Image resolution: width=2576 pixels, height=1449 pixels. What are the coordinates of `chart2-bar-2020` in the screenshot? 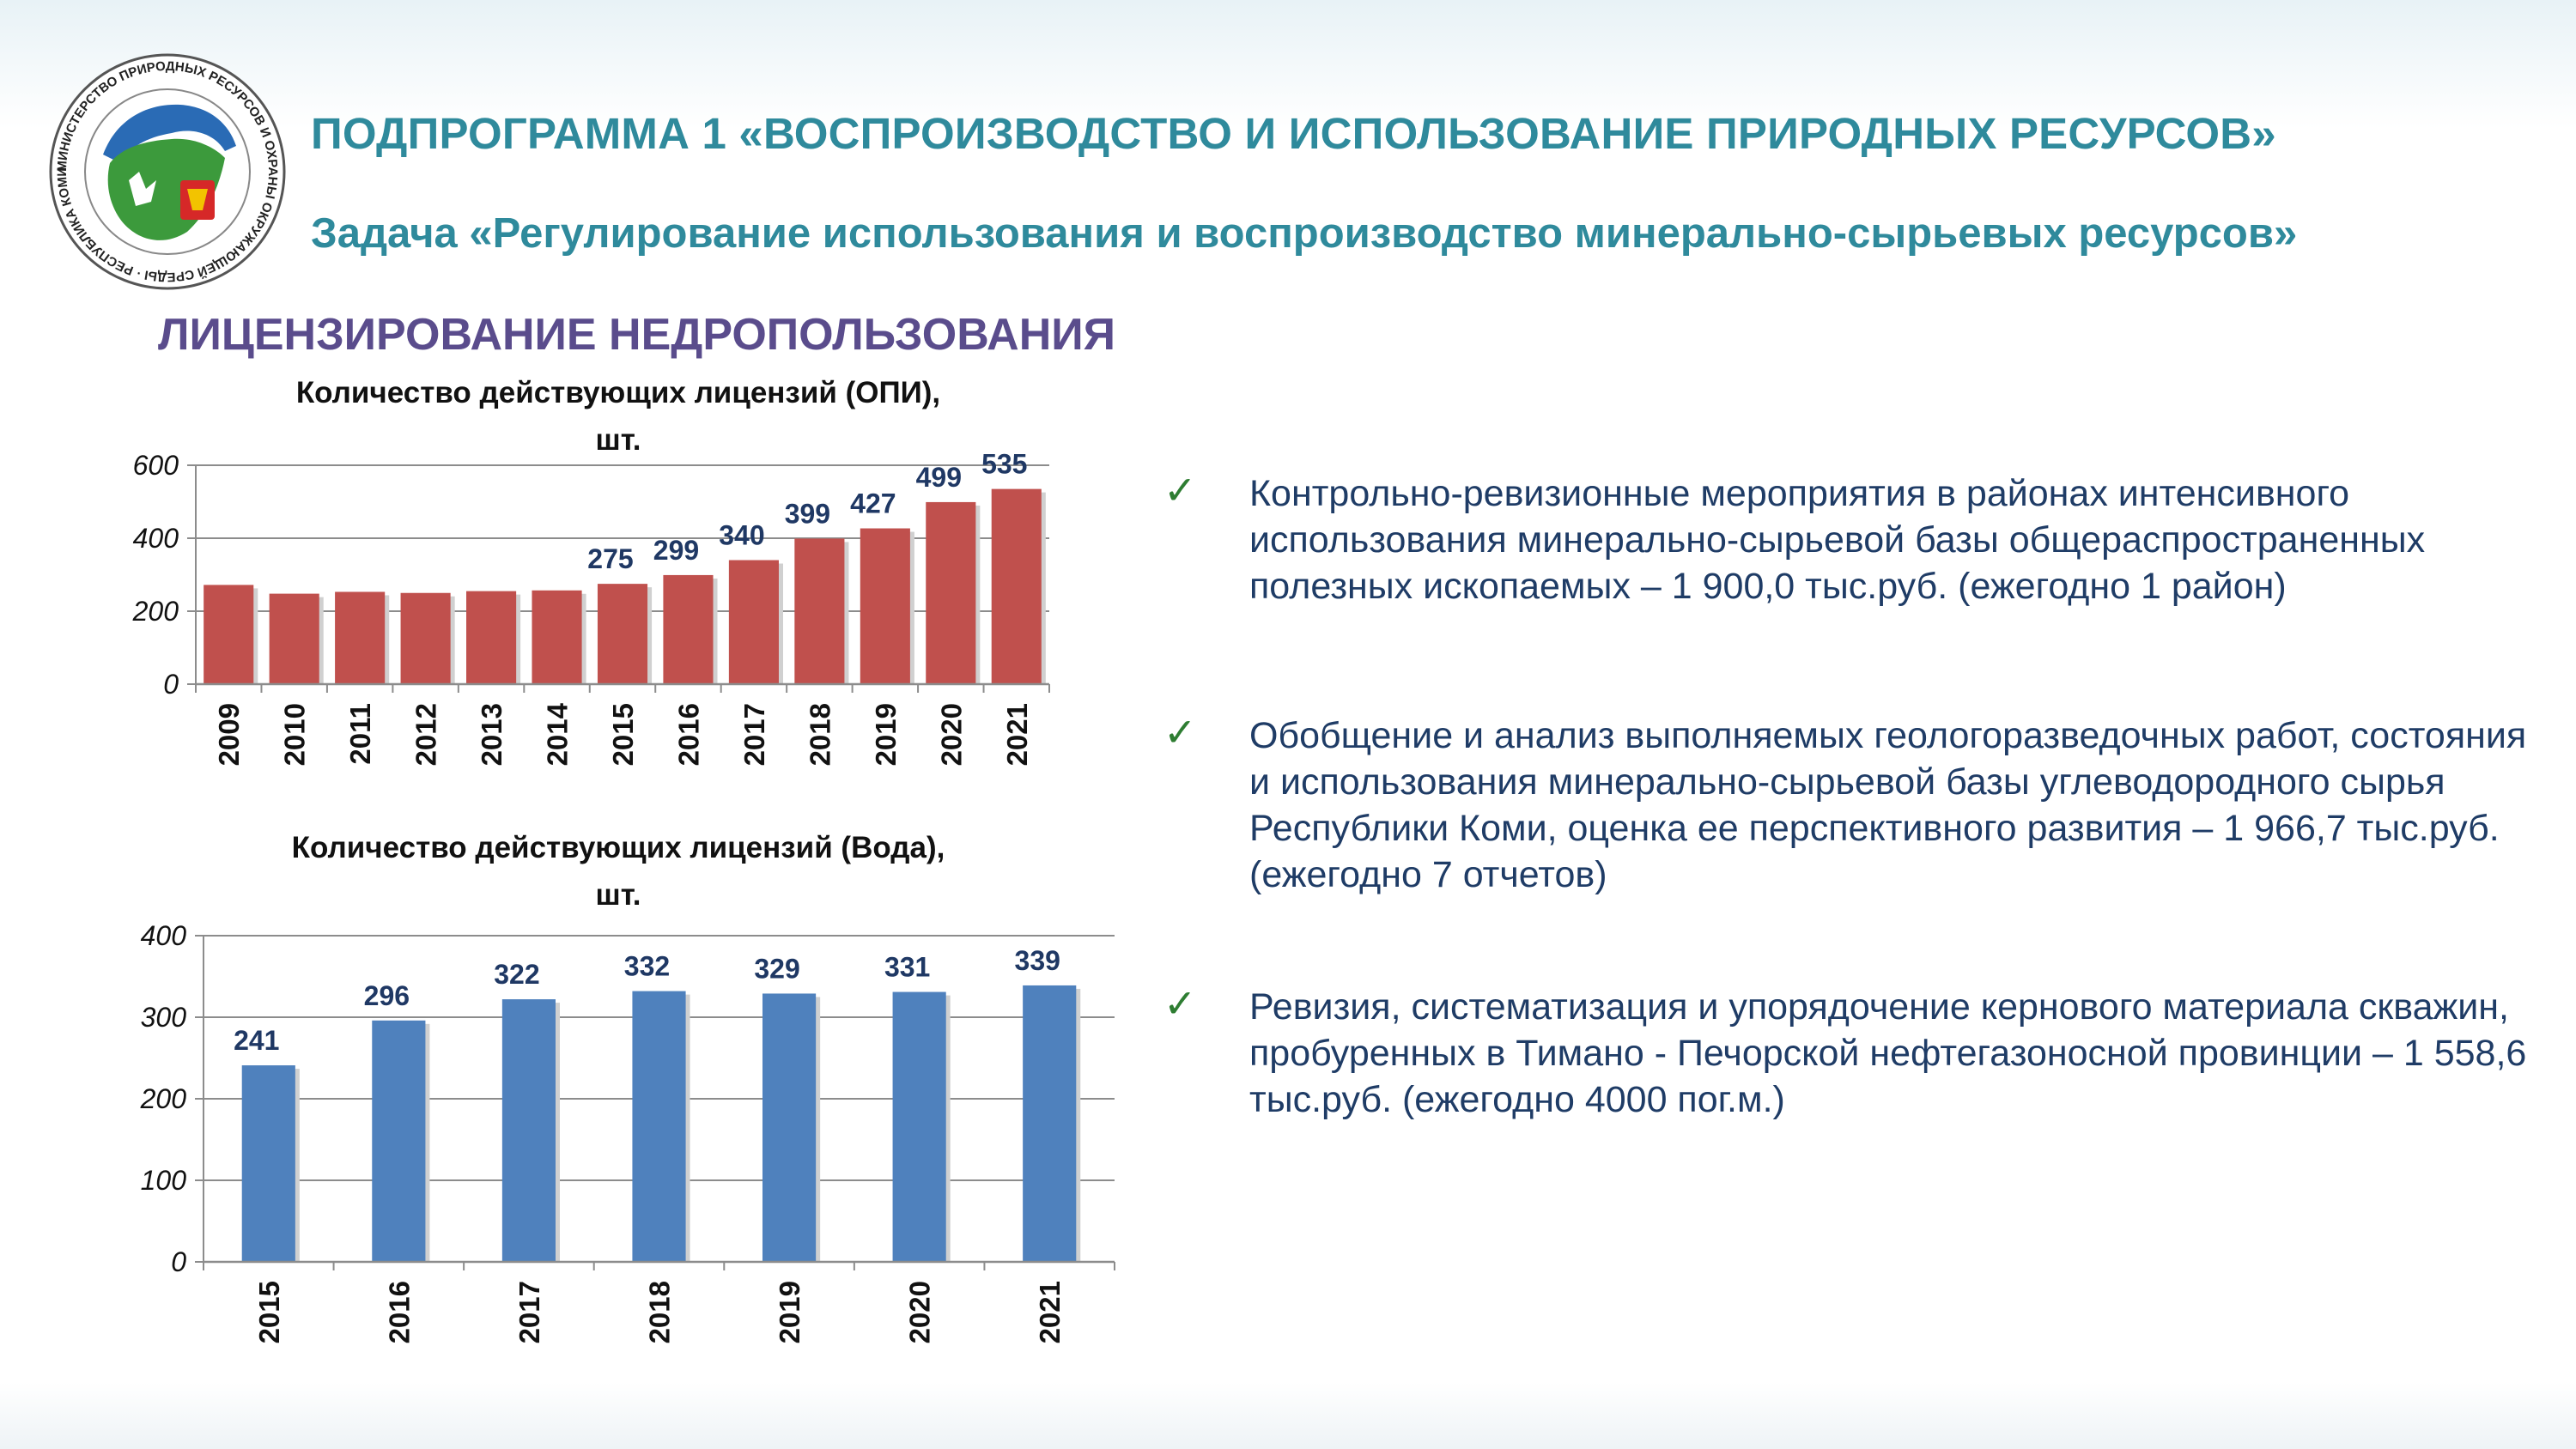 It's located at (919, 1126).